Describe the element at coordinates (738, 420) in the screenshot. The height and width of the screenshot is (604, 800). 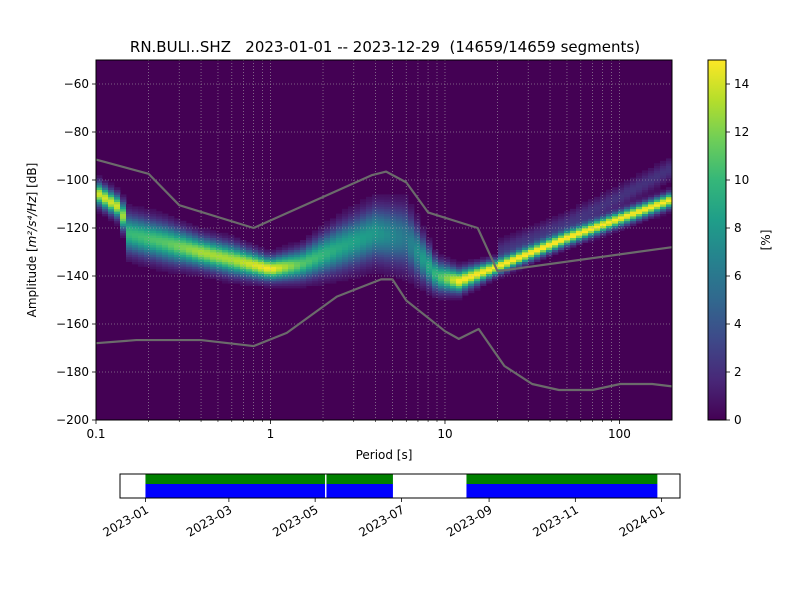
I see `colorbar-tick-label: 0` at that location.